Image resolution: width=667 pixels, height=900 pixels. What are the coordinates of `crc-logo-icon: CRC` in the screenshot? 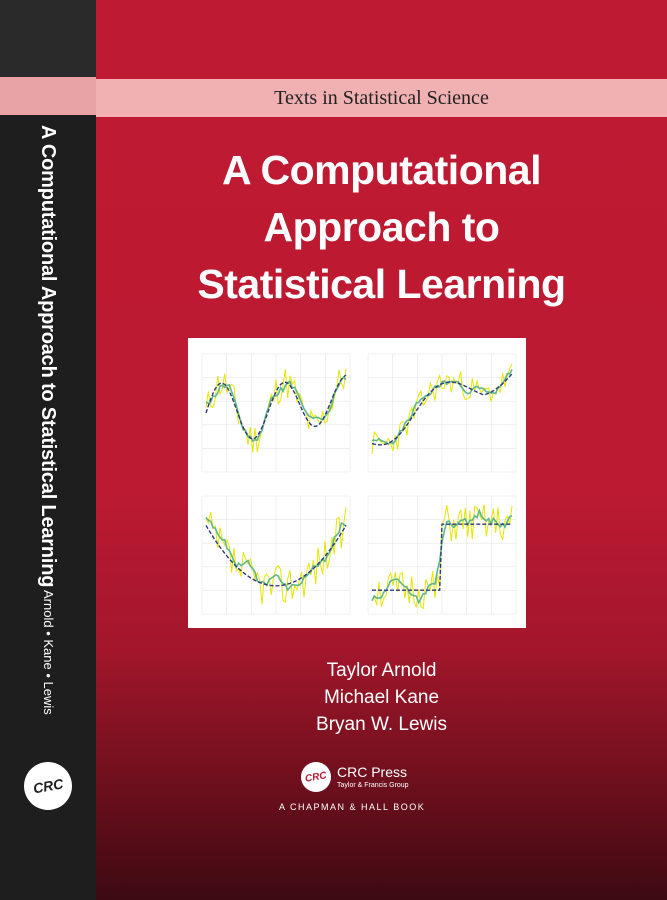 It's located at (48, 786).